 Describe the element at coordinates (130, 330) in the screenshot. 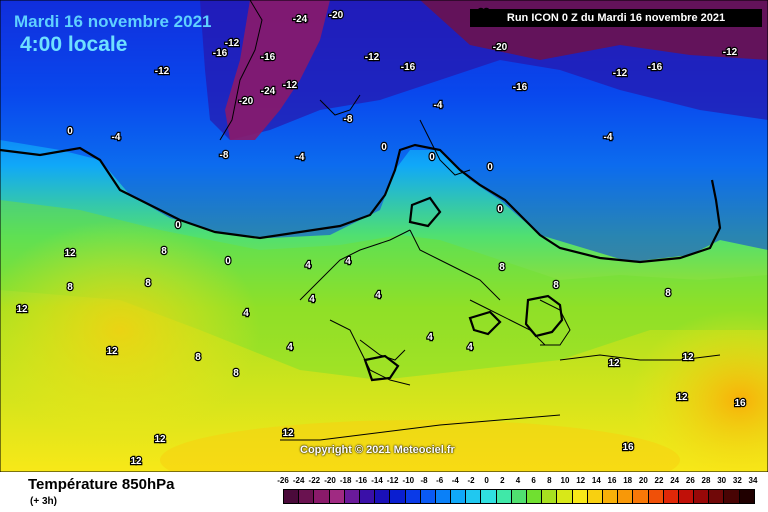

I see `warm-southwest` at that location.